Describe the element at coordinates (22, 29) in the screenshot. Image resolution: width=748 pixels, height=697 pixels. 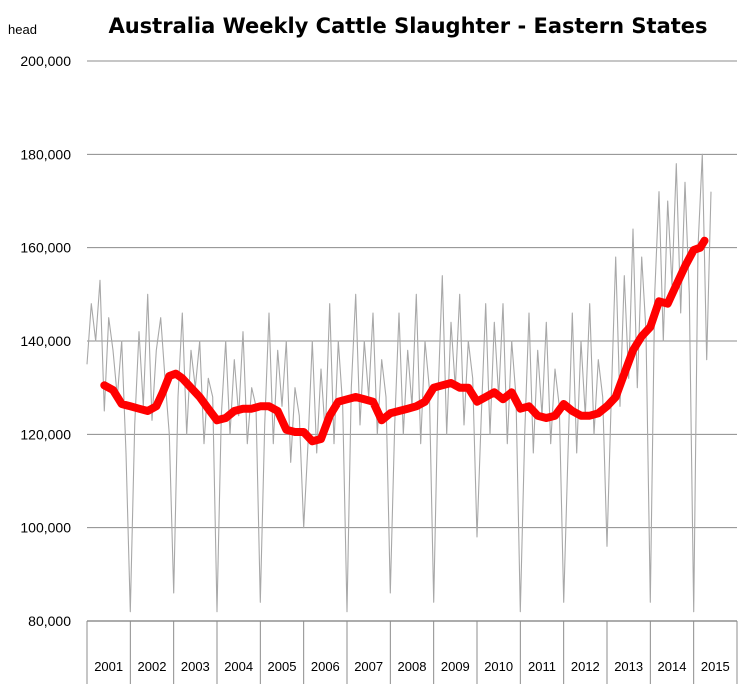
I see `y-unit-label: head` at that location.